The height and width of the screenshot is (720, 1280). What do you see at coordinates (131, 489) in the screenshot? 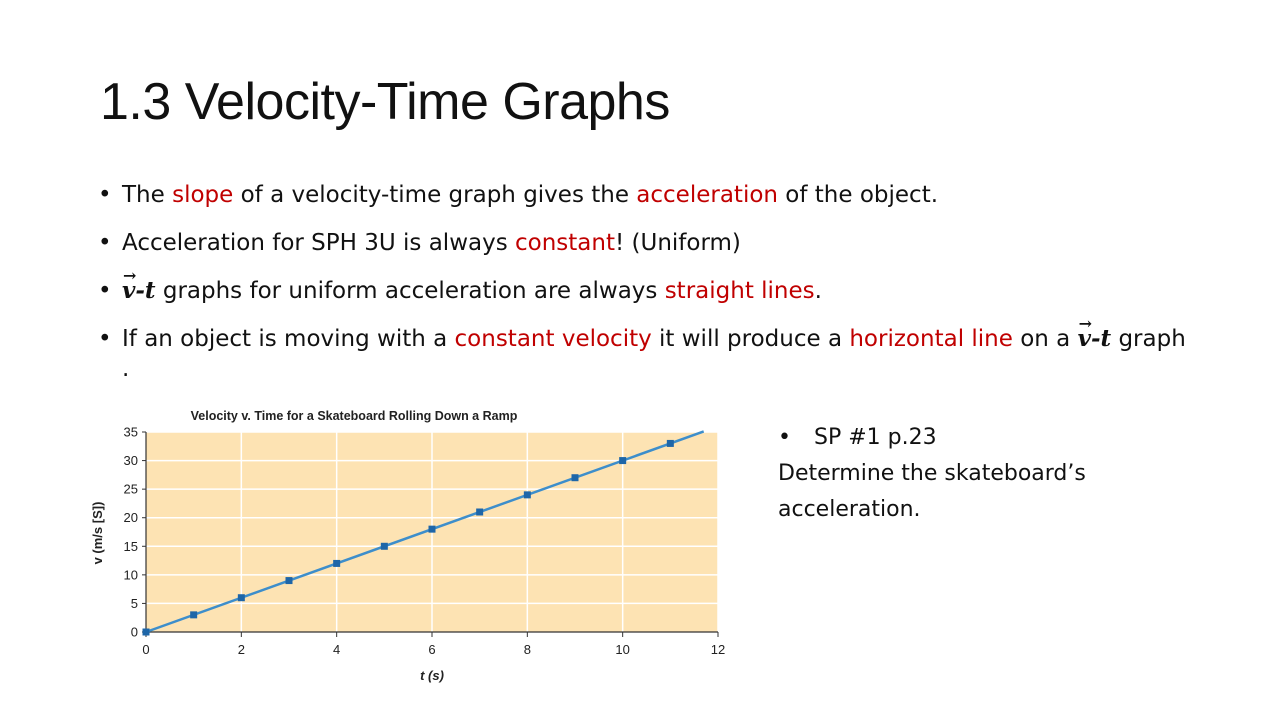
I see `y-tick-label: 25` at bounding box center [131, 489].